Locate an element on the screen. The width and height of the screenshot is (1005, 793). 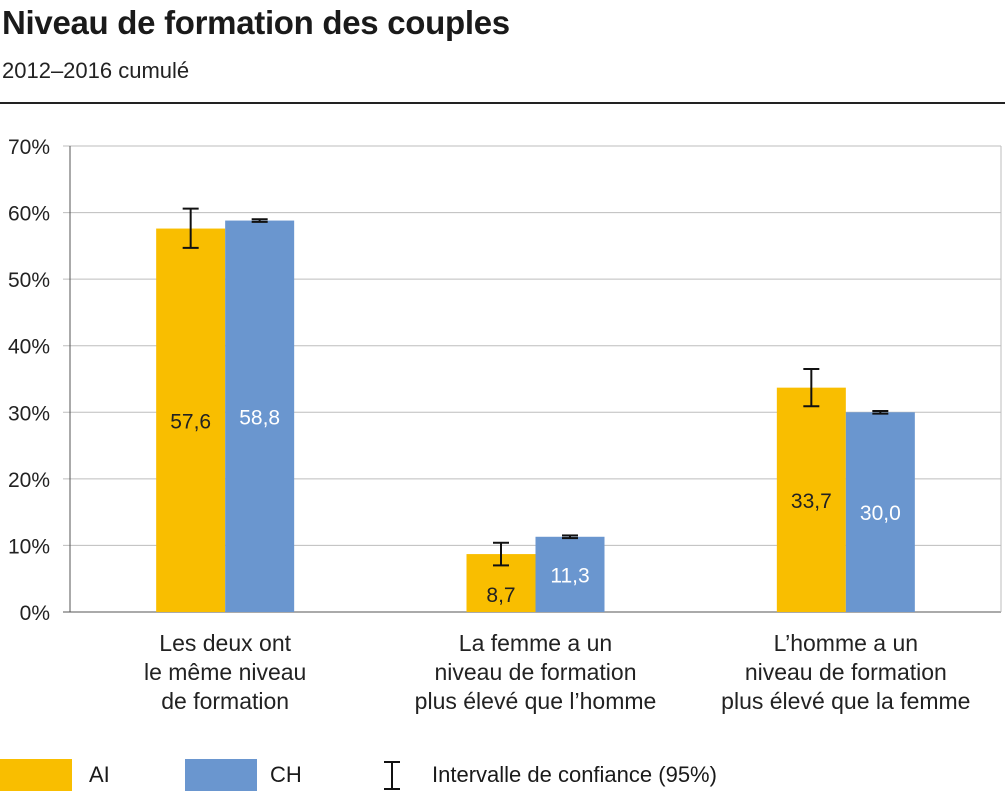
x-tick-label-line: le même niveau is located at coordinates (225, 672).